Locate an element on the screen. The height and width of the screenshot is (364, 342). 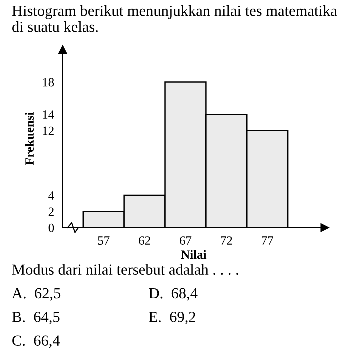
y-tick-label: 18 is located at coordinates (48, 82).